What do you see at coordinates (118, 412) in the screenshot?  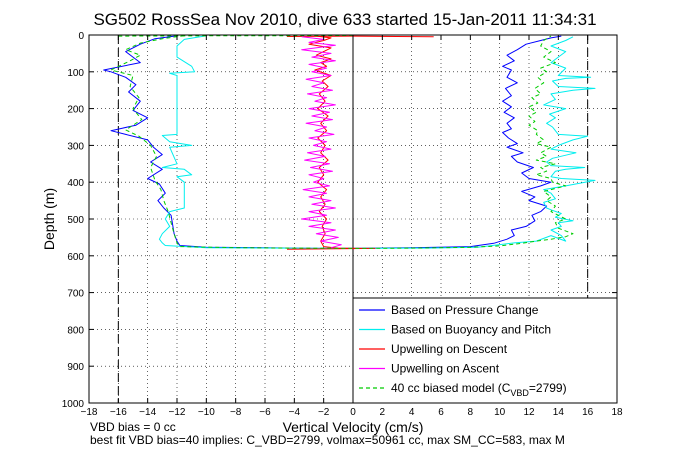 I see `x-tick-label: −16` at bounding box center [118, 412].